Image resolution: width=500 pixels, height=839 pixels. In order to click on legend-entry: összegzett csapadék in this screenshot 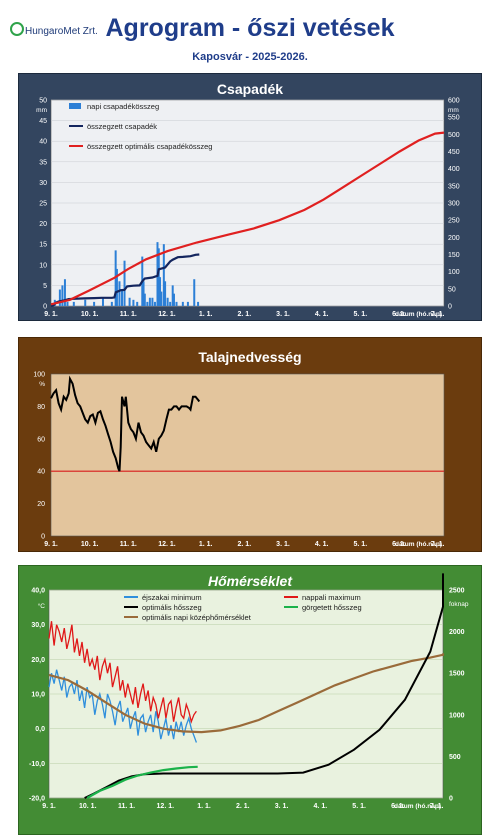, I will do `click(122, 126)`.